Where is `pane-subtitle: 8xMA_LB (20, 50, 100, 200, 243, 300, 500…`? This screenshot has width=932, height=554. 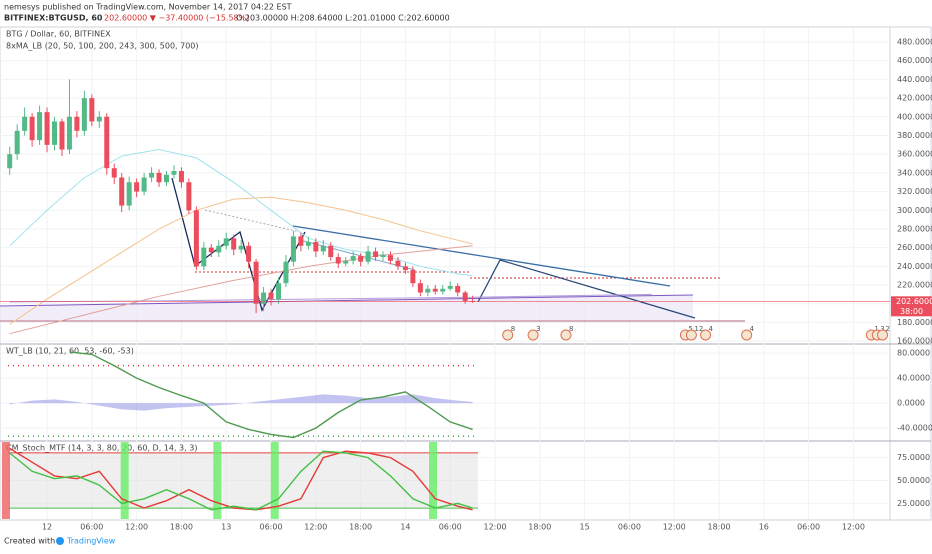 pane-subtitle: 8xMA_LB (20, 50, 100, 200, 243, 300, 500… is located at coordinates (102, 46).